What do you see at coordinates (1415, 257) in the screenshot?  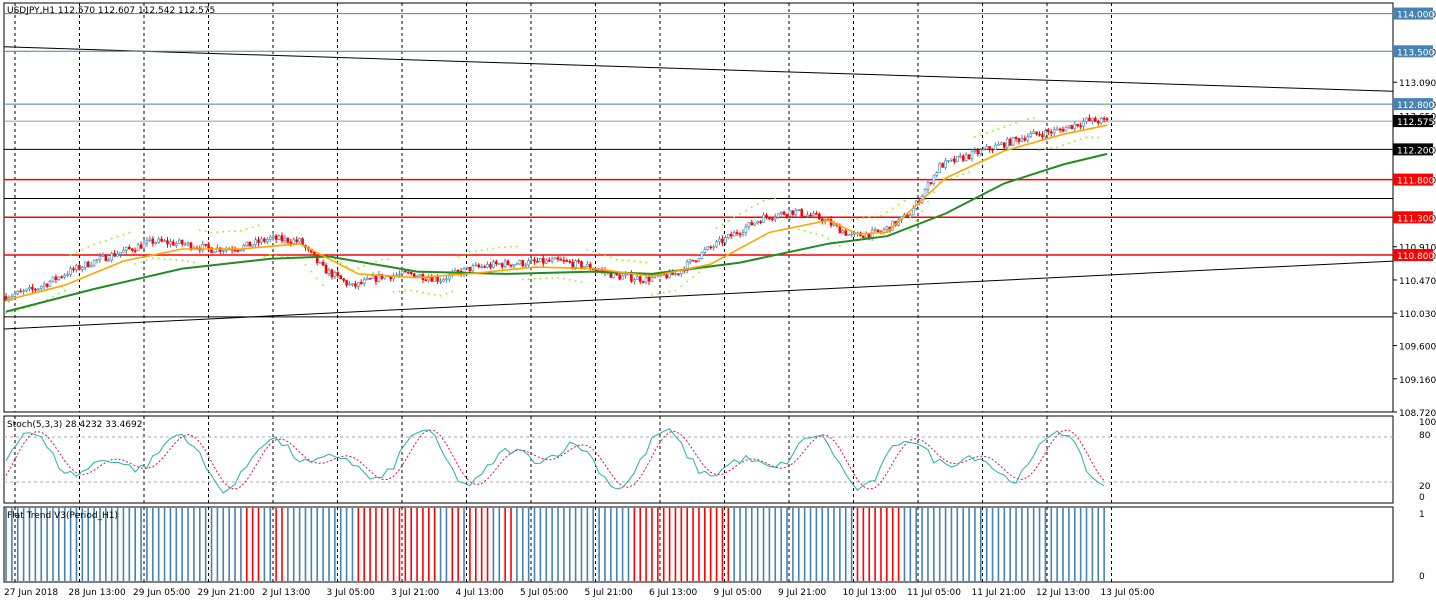 I see `price-level-label: 110.800` at bounding box center [1415, 257].